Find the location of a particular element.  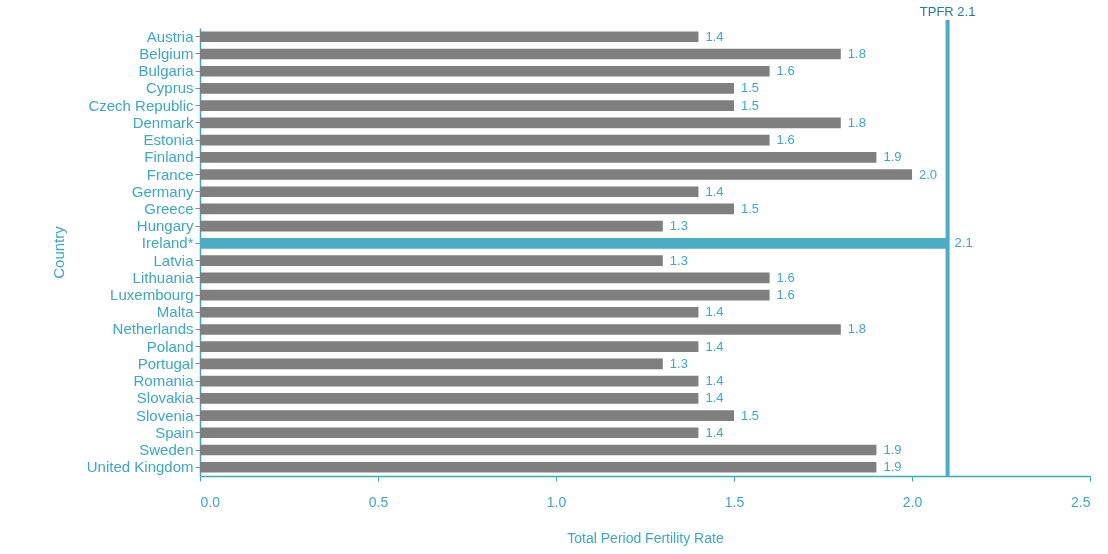

y-tick-label: Malta is located at coordinates (175, 312).